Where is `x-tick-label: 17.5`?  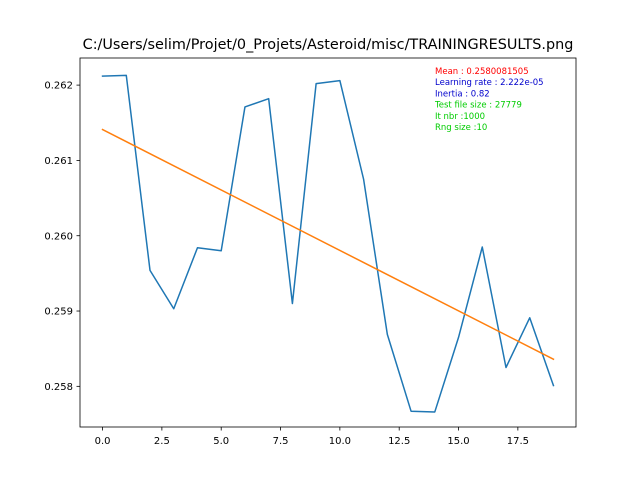 x-tick-label: 17.5 is located at coordinates (518, 441).